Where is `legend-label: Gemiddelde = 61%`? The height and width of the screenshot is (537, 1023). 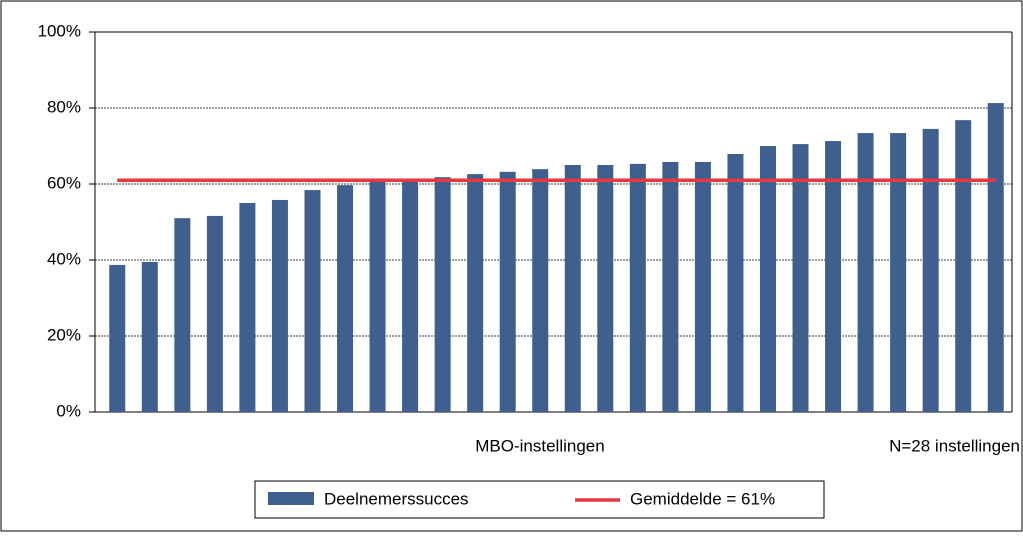 legend-label: Gemiddelde = 61% is located at coordinates (702, 498).